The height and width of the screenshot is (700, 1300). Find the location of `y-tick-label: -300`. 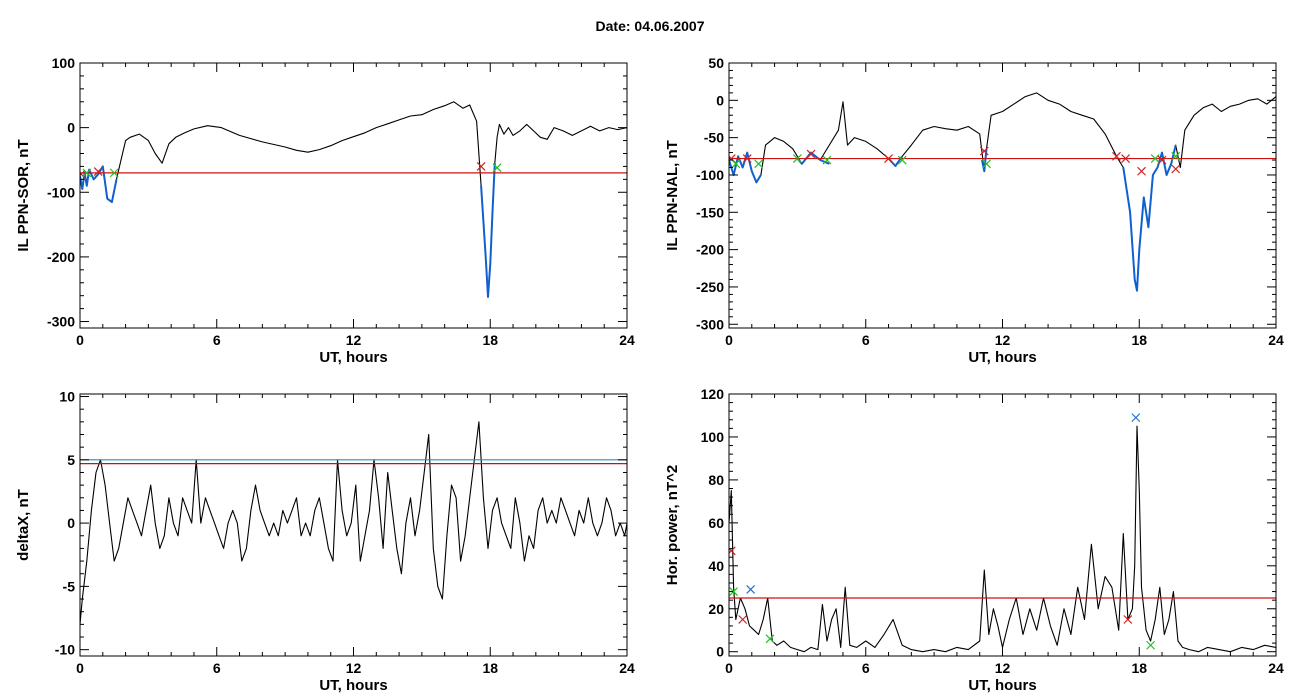

y-tick-label: -300 is located at coordinates (710, 324).